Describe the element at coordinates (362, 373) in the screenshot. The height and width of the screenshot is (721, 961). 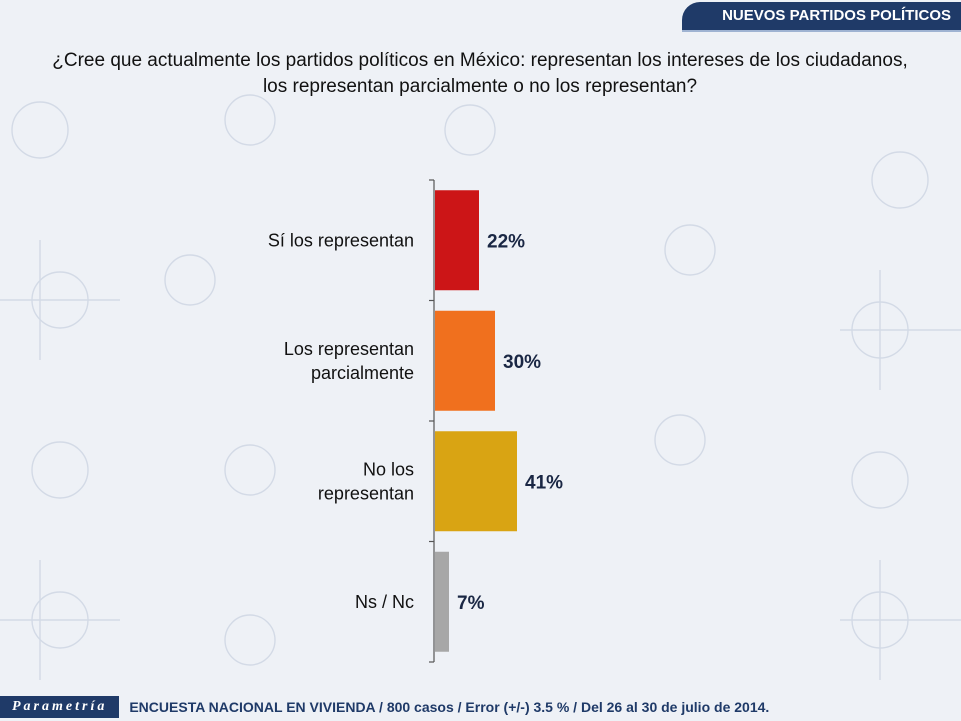
I see `category-label: parcialmente` at that location.